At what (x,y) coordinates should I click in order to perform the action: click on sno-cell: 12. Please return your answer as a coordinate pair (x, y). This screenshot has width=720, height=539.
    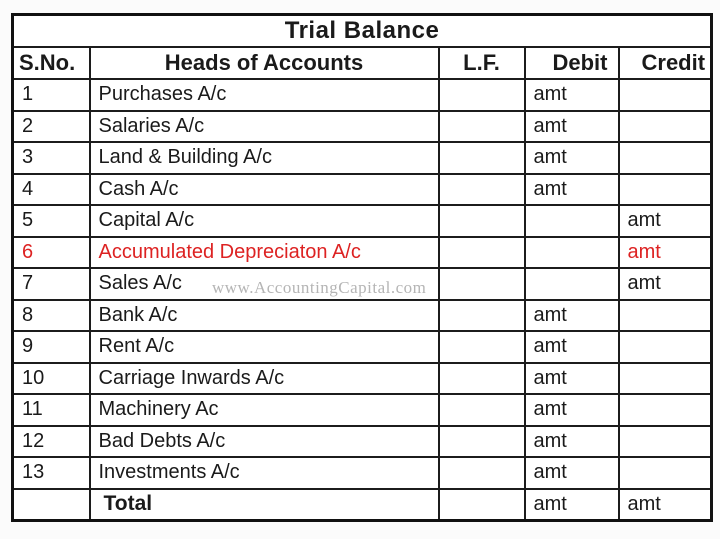
    Looking at the image, I should click on (51, 441).